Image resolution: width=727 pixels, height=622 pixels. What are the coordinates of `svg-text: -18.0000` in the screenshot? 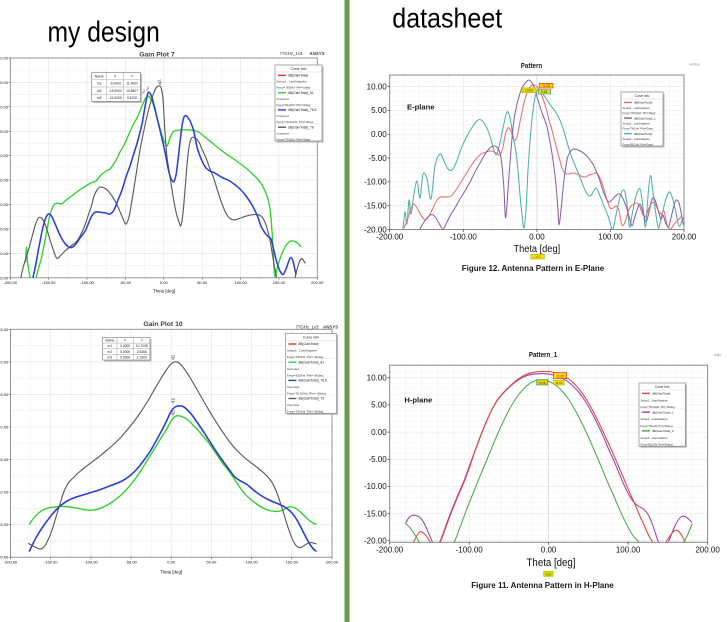 It's located at (115, 91).